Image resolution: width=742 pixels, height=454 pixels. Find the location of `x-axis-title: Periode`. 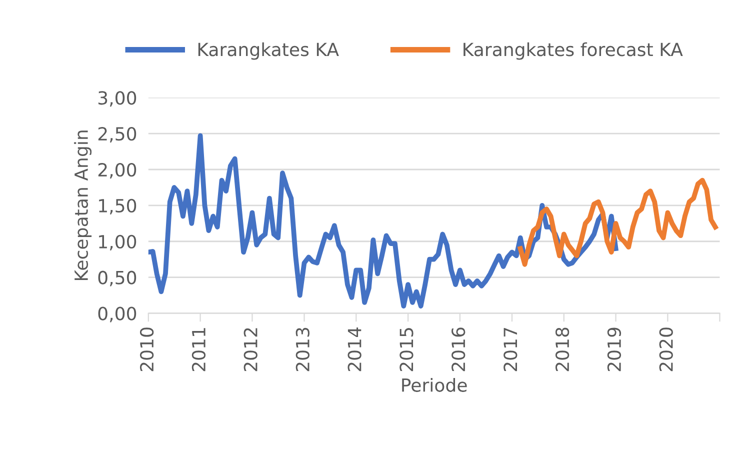

x-axis-title: Periode is located at coordinates (434, 385).